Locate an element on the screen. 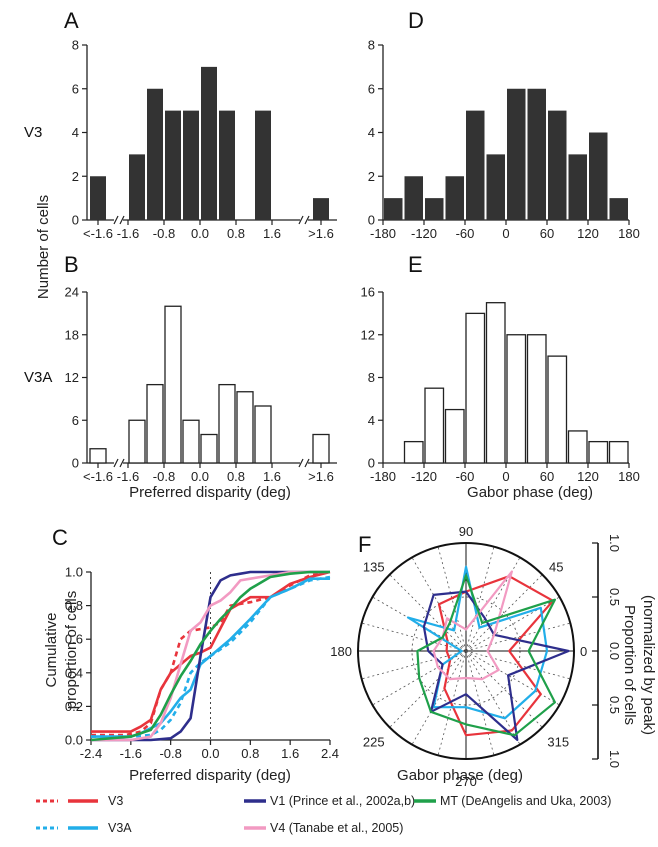  ylabel-f-line2: (normalized by peak) is located at coordinates (648, 665).